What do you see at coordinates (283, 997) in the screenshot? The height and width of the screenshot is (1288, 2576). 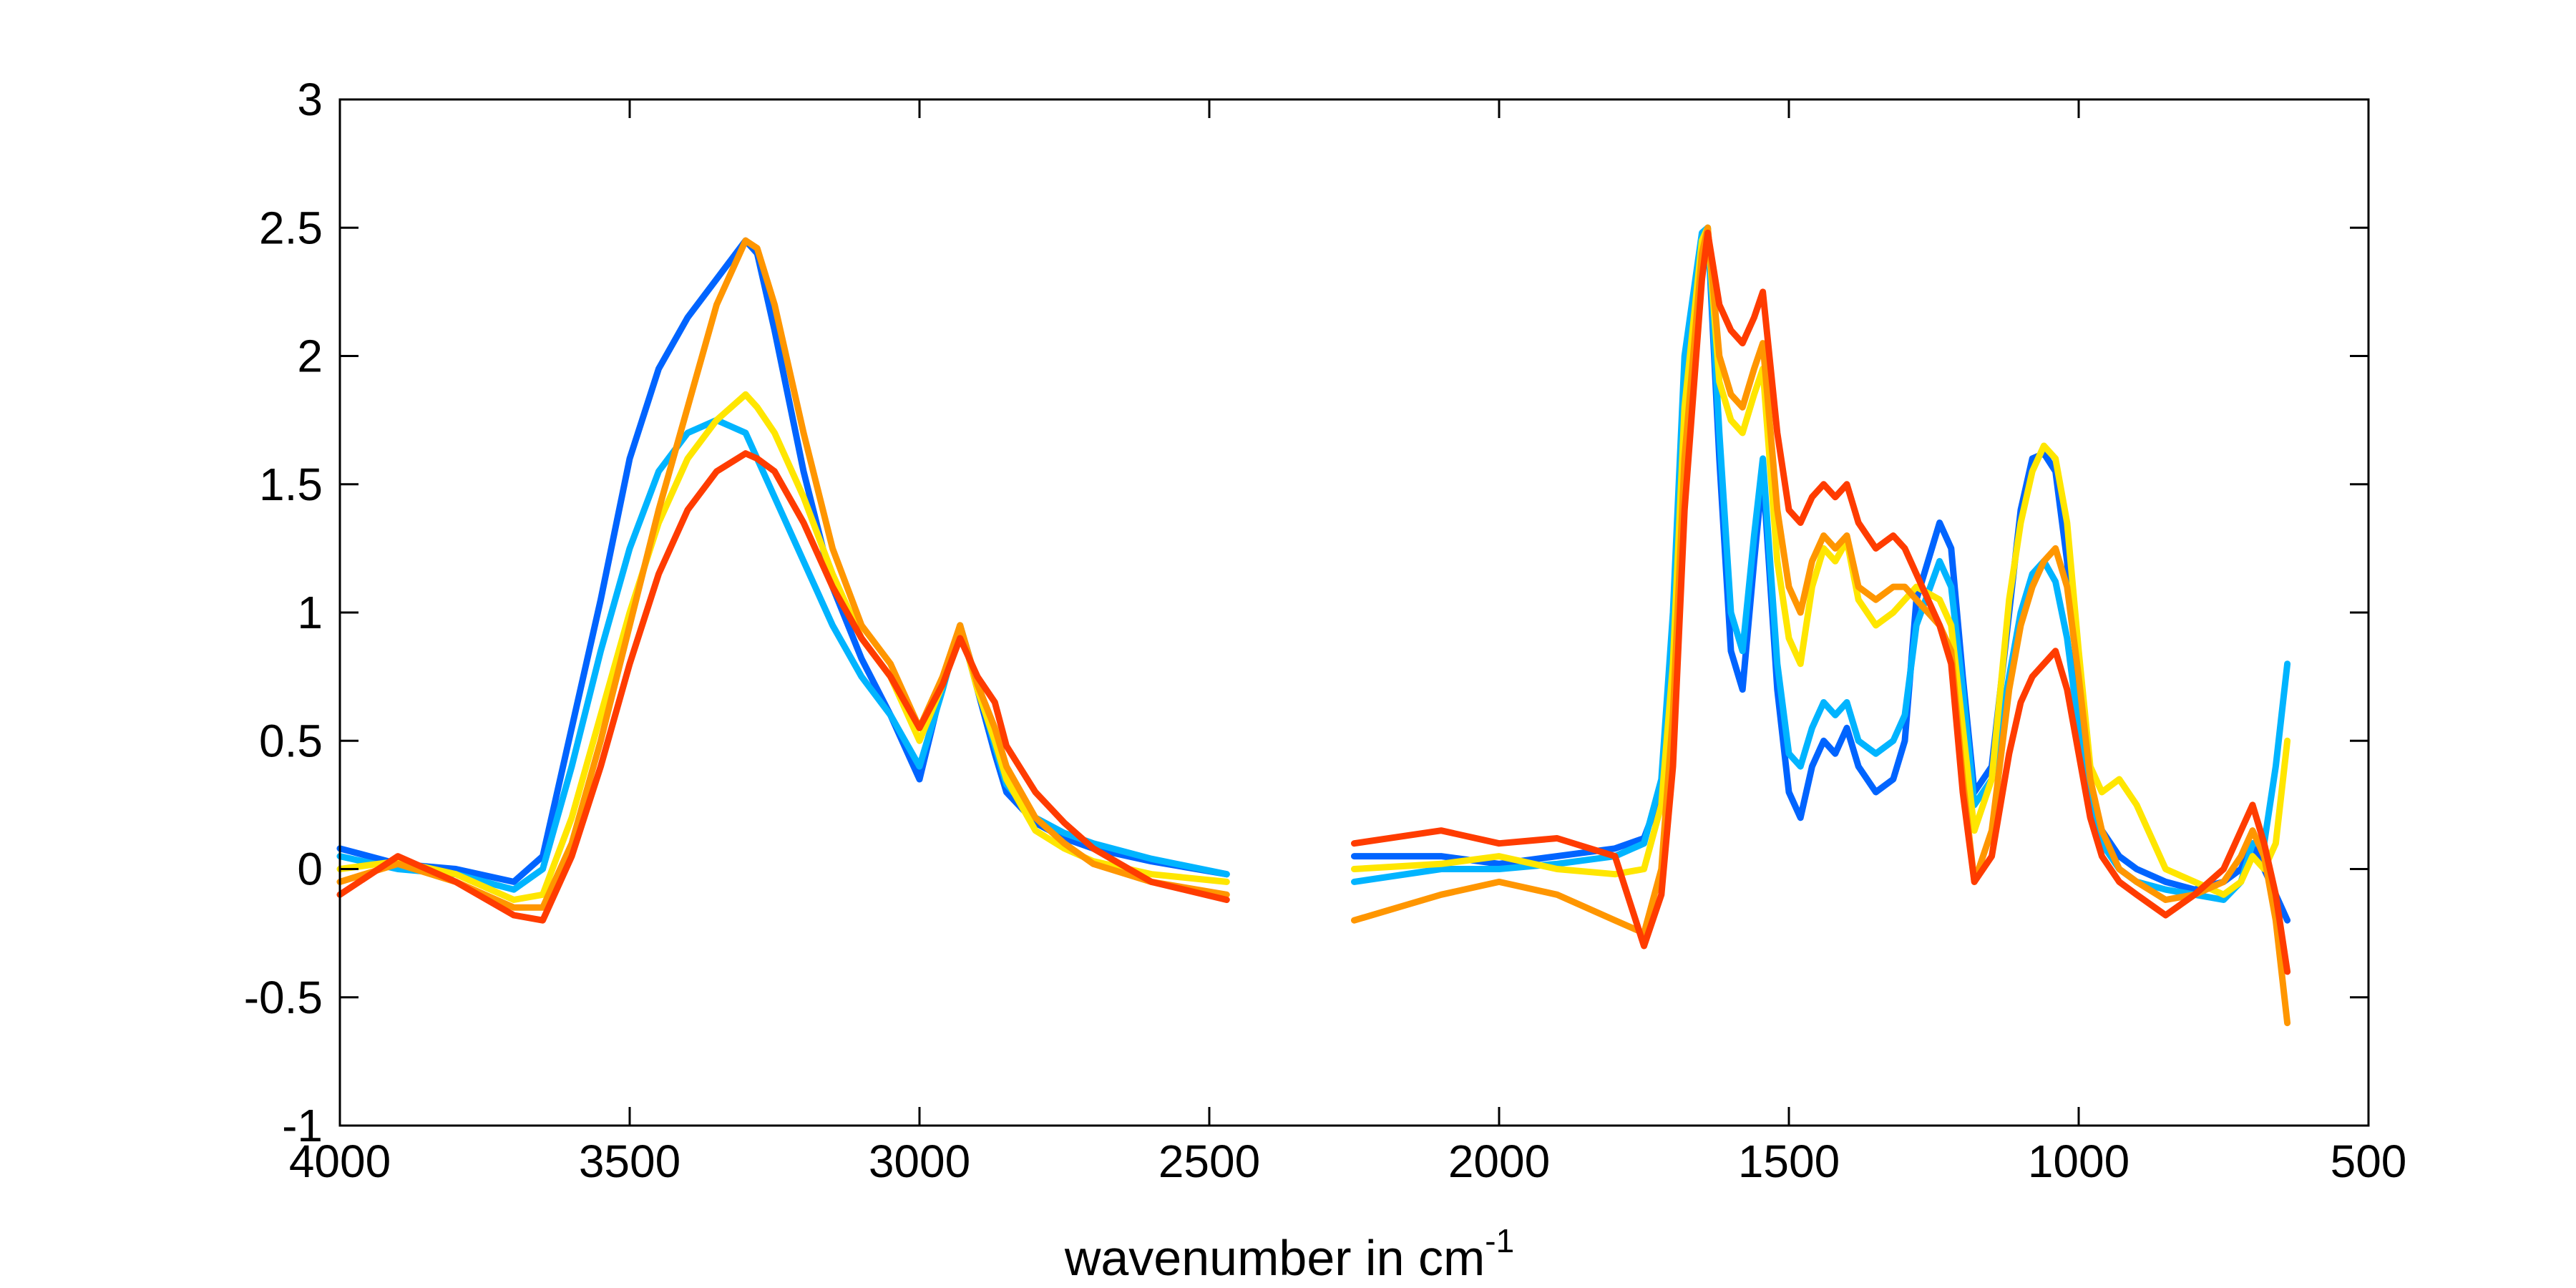 I see `y-tick-label-1: -0.5` at bounding box center [283, 997].